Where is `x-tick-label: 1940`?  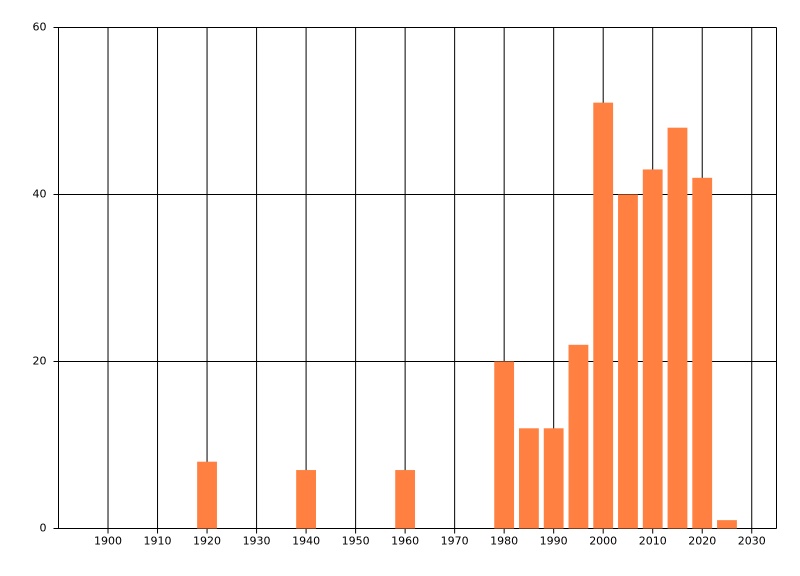 x-tick-label: 1940 is located at coordinates (306, 541).